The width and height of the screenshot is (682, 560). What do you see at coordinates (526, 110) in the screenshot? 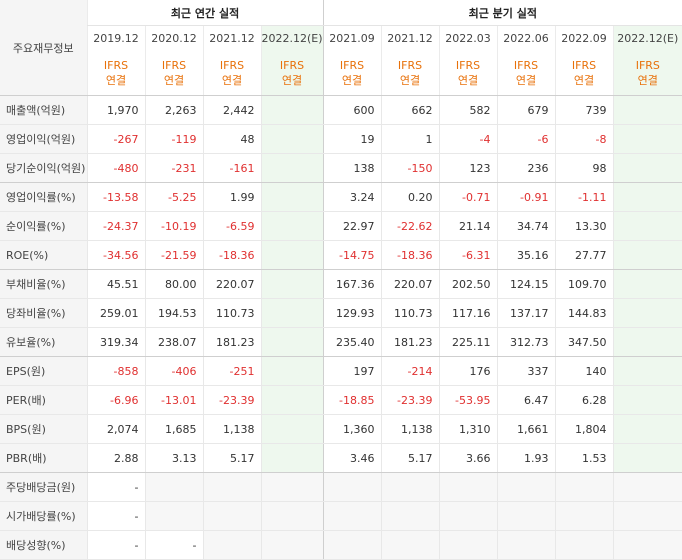
I see `table-cell: 679` at bounding box center [526, 110].